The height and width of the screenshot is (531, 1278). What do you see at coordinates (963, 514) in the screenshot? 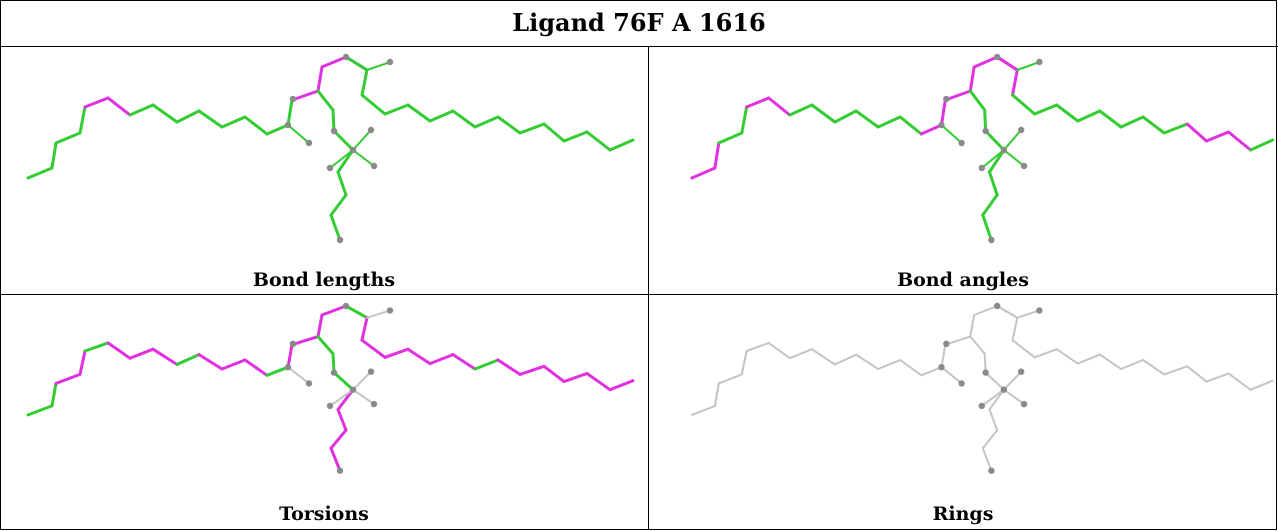
I see `caption-rings: Rings` at bounding box center [963, 514].